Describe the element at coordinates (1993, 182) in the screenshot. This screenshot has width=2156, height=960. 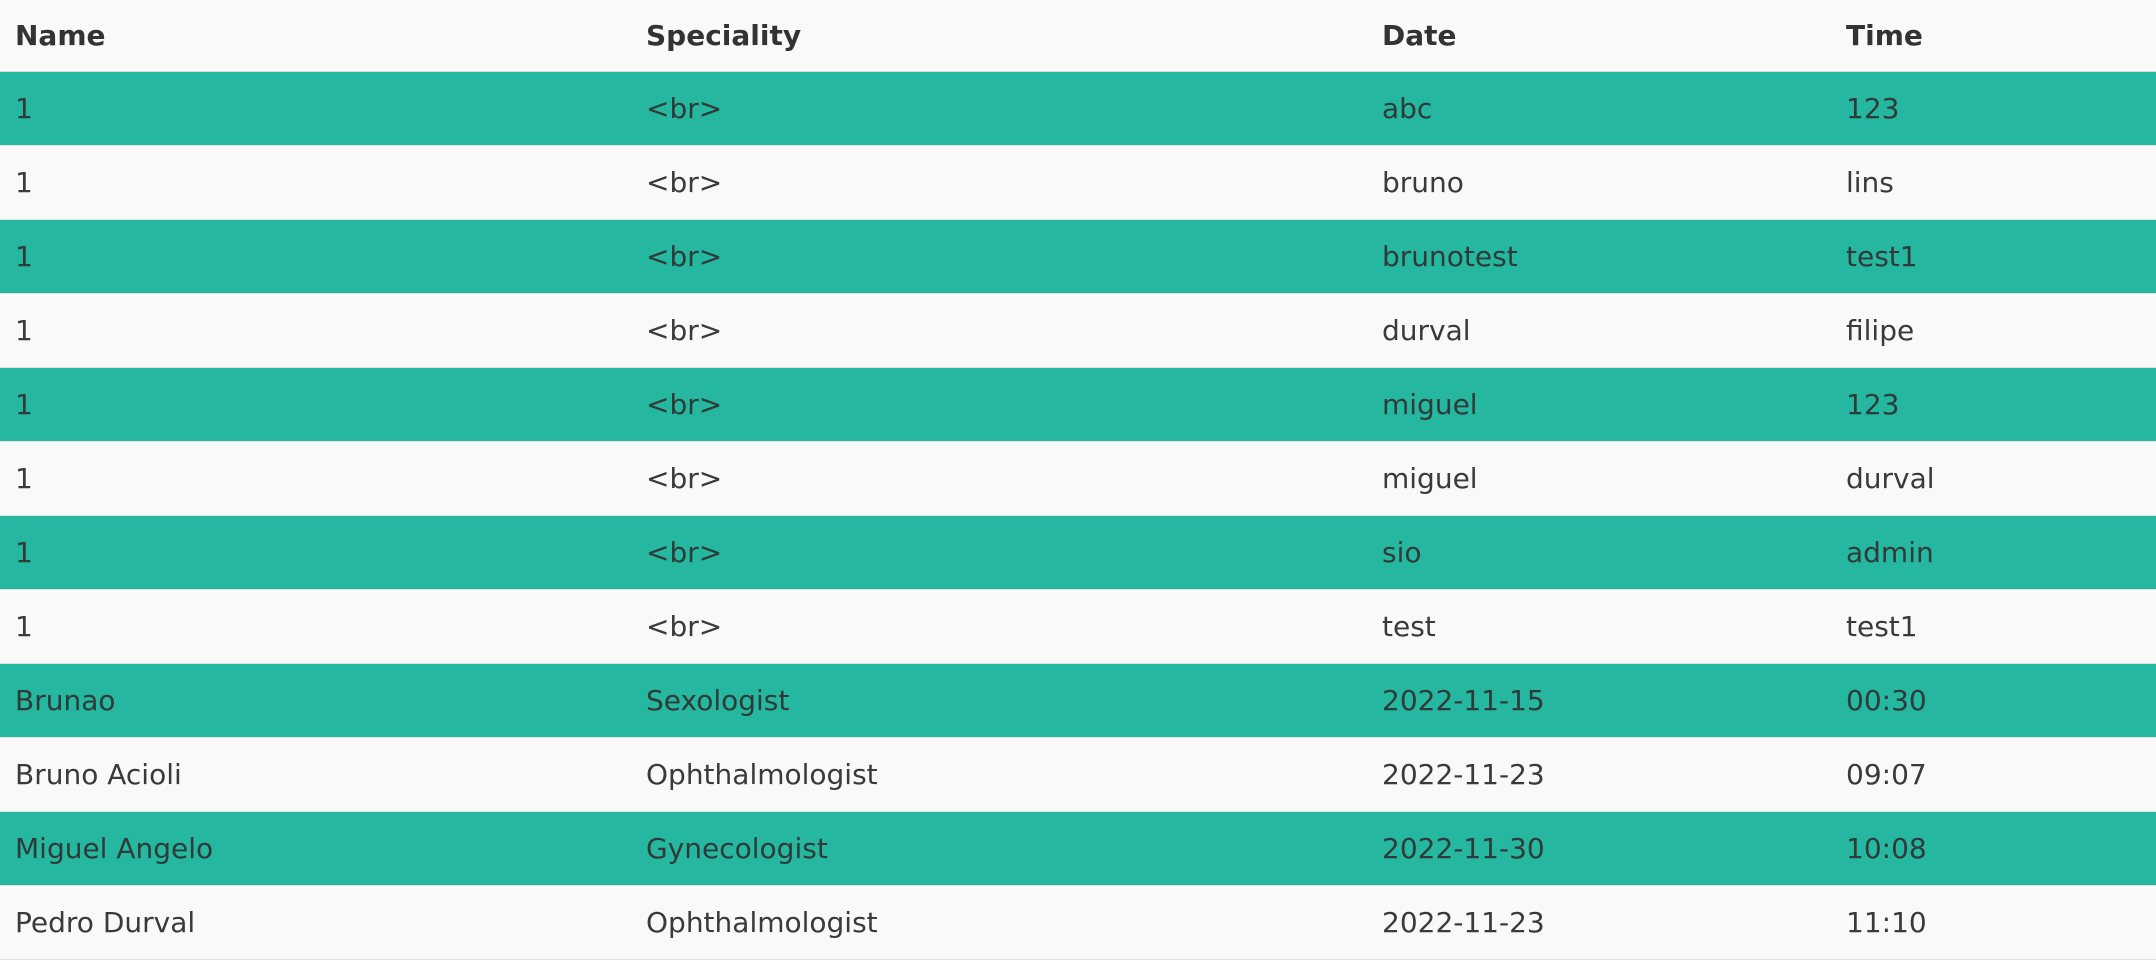
I see `cell-time: lins` at that location.